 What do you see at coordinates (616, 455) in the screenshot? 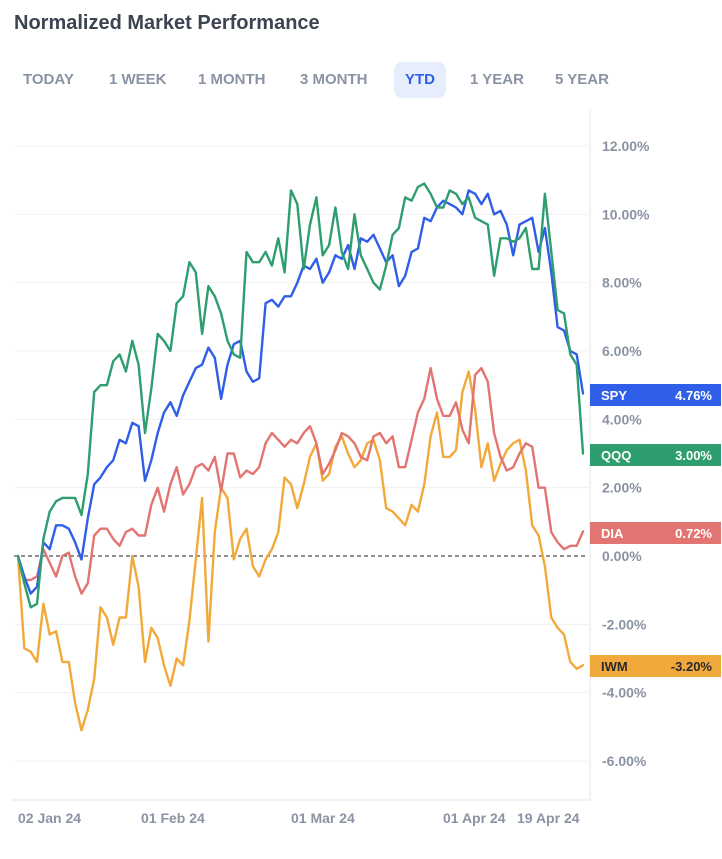
I see `badge-series-name: QQQ` at bounding box center [616, 455].